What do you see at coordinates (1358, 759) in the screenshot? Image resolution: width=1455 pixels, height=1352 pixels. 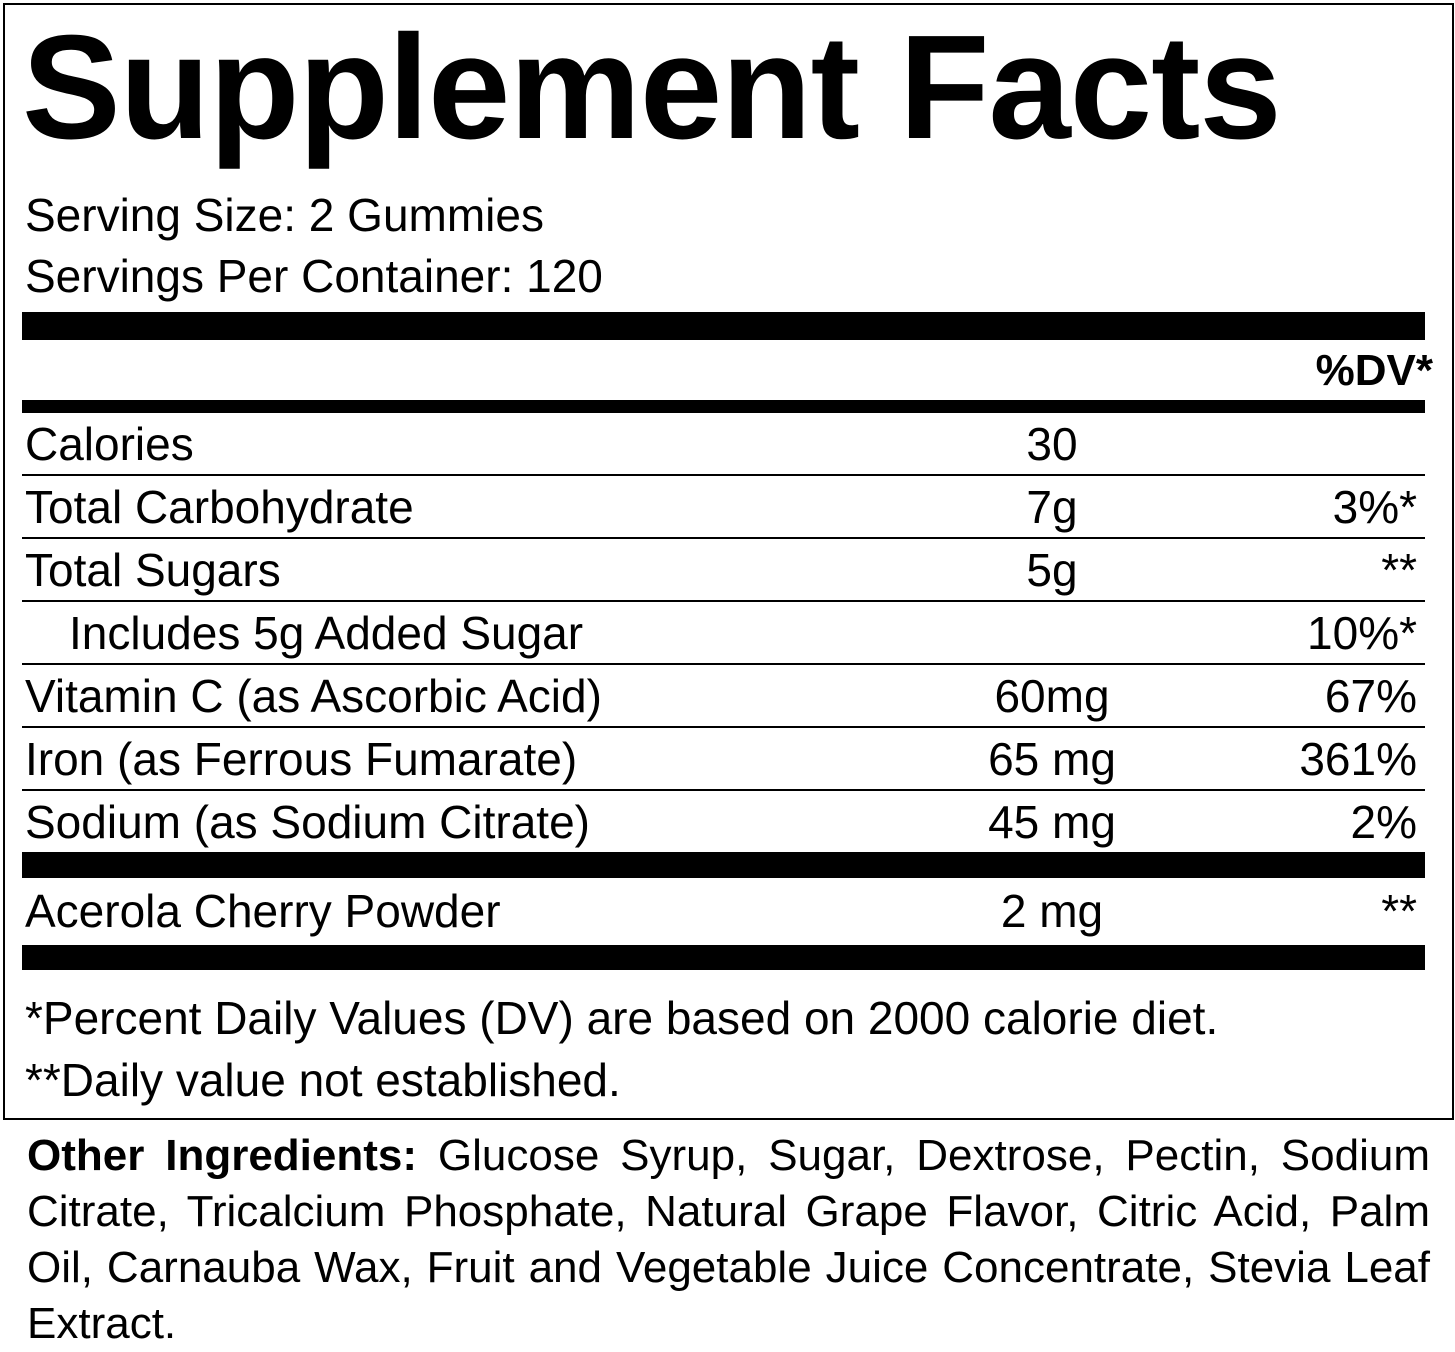 I see `daily-value: 361%` at bounding box center [1358, 759].